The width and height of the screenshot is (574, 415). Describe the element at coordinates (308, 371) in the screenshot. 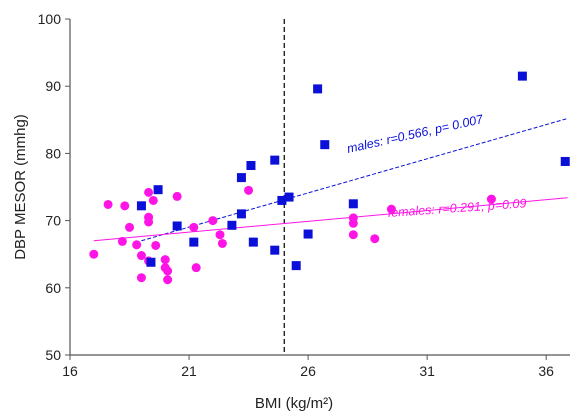

I see `x-tick-label: 26` at that location.